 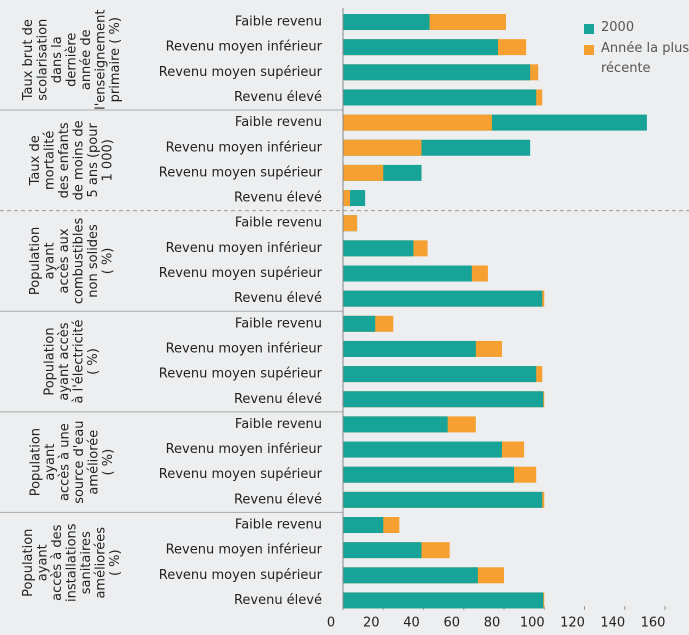 I want to click on group-label: améliorées, so click(x=101, y=563).